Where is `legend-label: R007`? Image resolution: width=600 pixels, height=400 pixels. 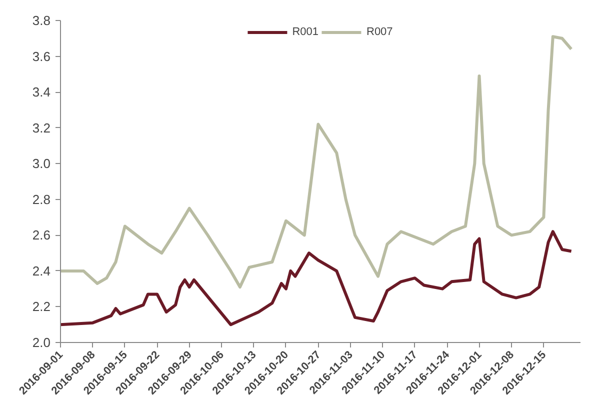 legend-label: R007 is located at coordinates (379, 32).